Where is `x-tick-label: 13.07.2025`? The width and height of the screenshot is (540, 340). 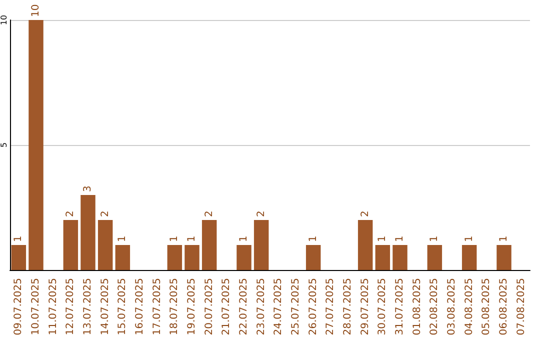
x-tick-label: 13.07.2025 is located at coordinates (88, 307).